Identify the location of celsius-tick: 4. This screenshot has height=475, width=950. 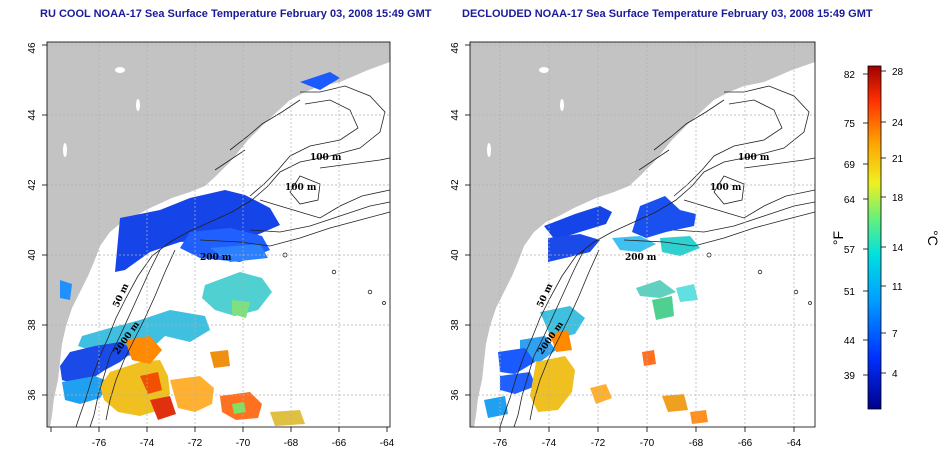
(895, 374).